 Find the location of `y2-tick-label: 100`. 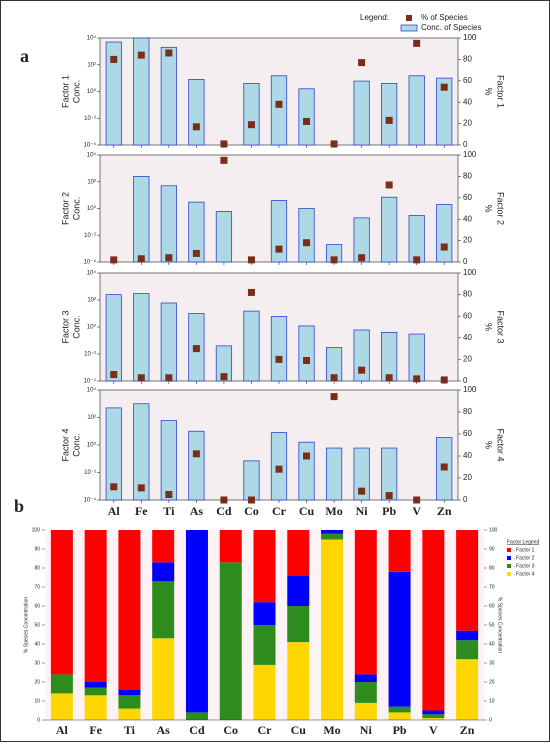

y2-tick-label: 100 is located at coordinates (493, 530).